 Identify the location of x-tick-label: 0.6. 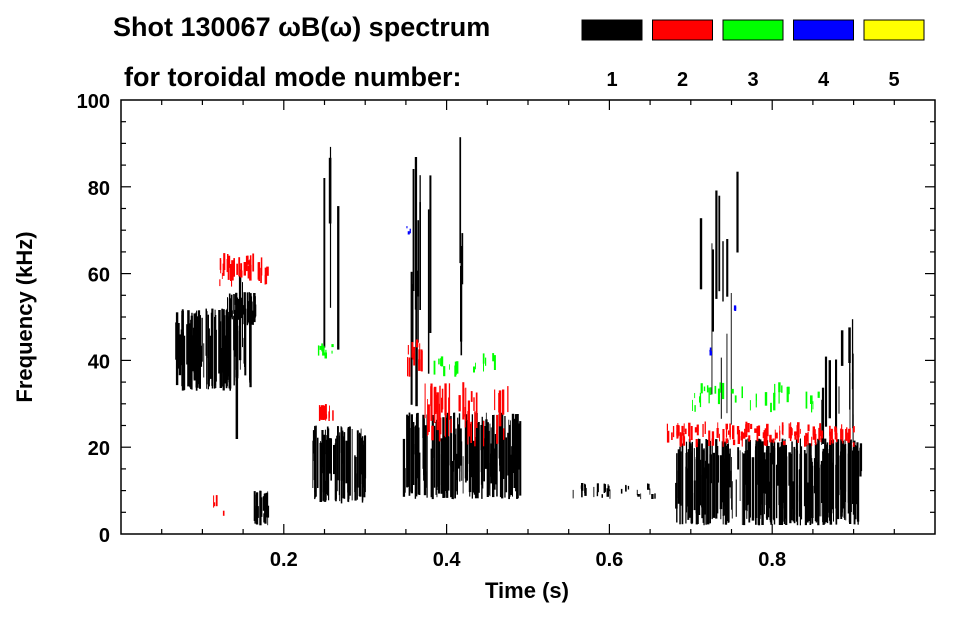
(609, 560).